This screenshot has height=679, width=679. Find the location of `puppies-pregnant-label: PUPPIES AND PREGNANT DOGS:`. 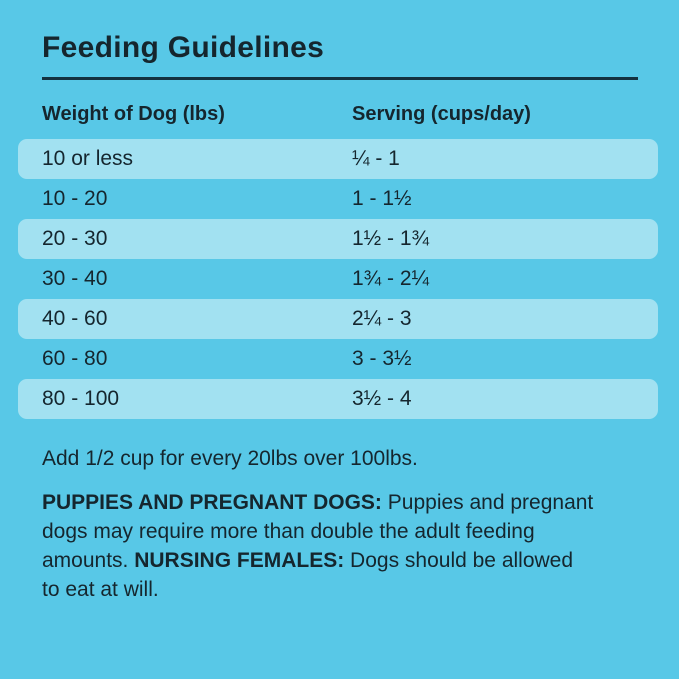

puppies-pregnant-label: PUPPIES AND PREGNANT DOGS: is located at coordinates (212, 502).